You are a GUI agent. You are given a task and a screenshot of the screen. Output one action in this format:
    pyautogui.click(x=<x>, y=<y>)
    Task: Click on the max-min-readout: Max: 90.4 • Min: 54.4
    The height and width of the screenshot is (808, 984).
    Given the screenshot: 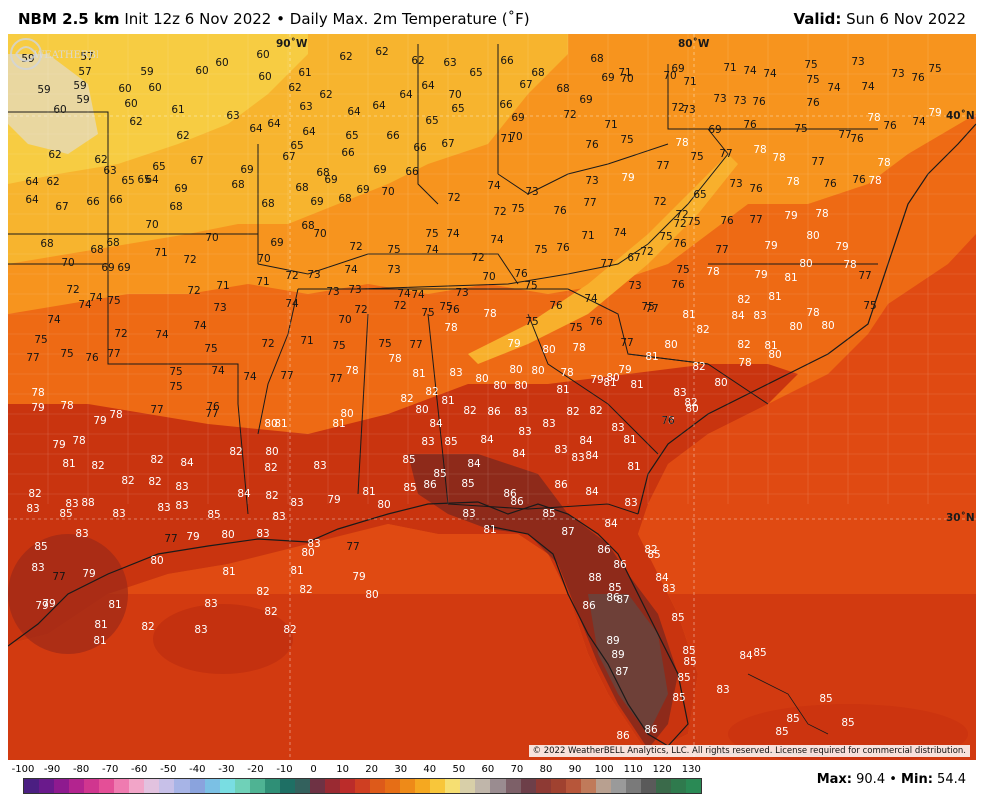 What is the action you would take?
    pyautogui.click(x=891, y=779)
    